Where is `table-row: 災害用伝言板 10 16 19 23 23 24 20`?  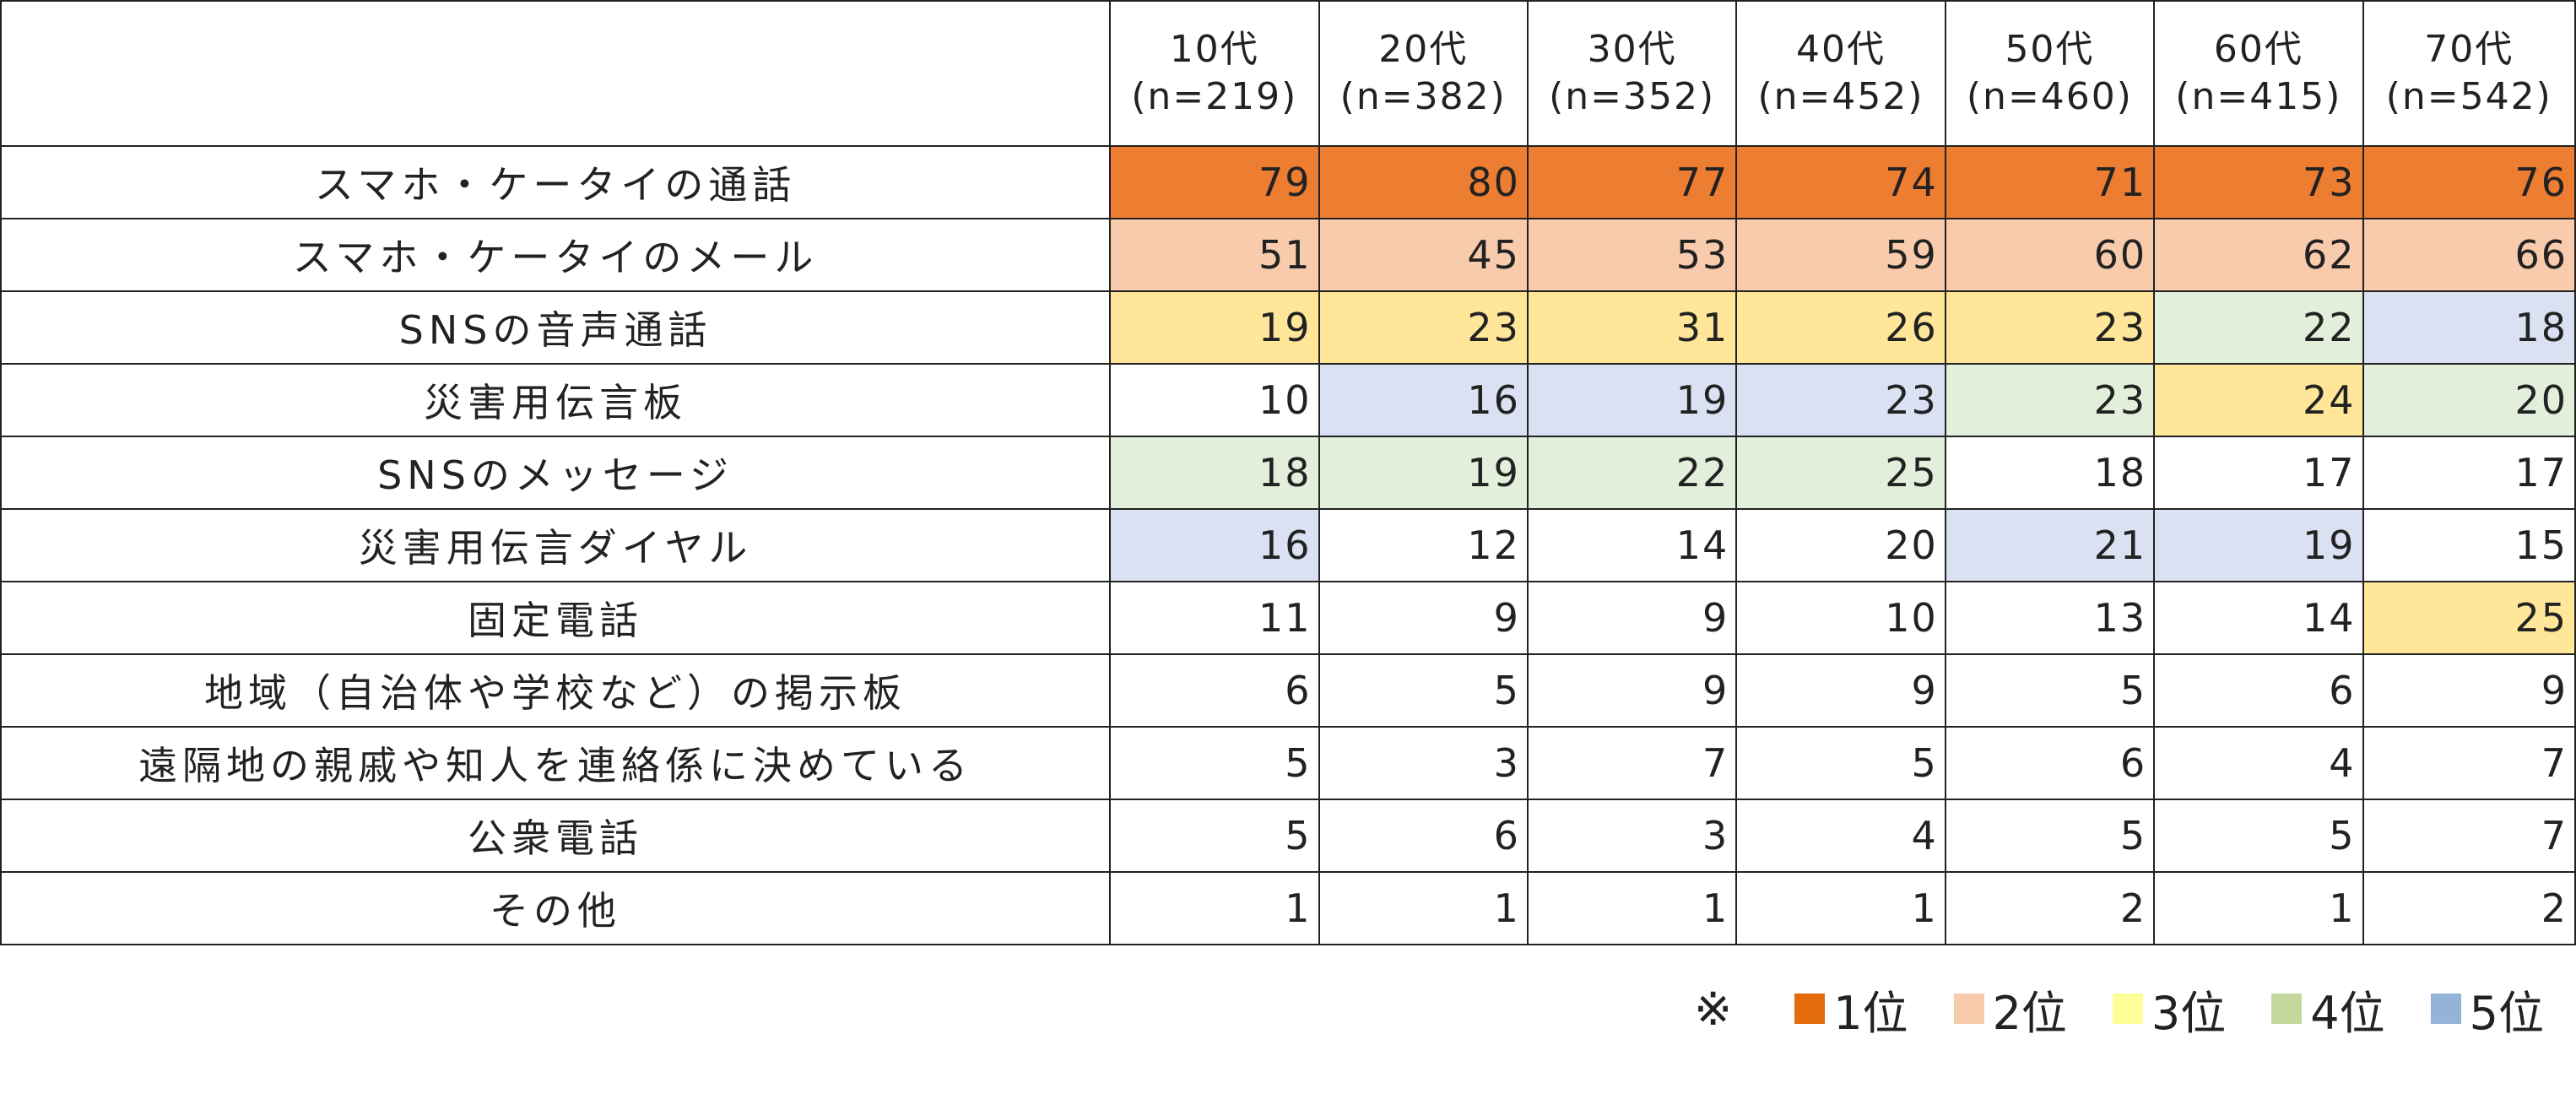 table-row: 災害用伝言板 10 16 19 23 23 24 20 is located at coordinates (1288, 400).